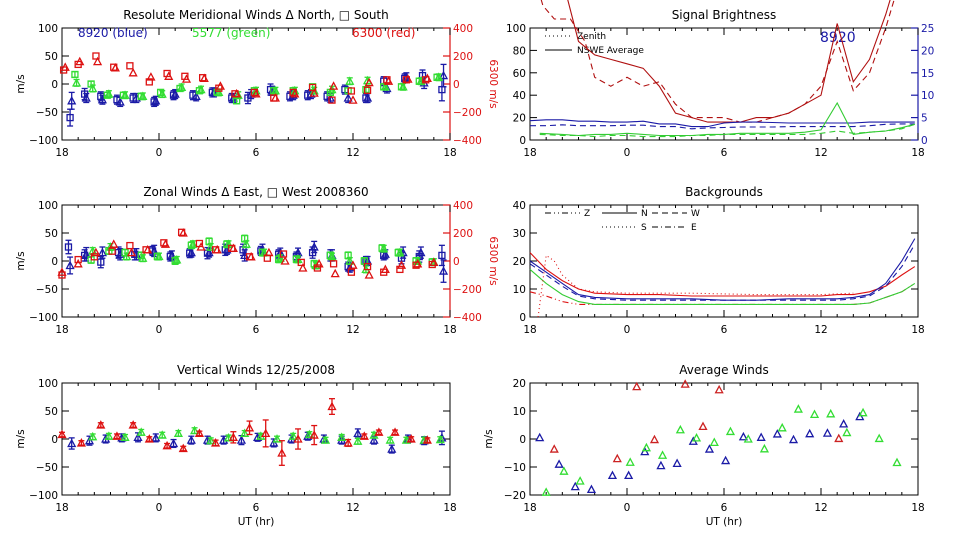 The height and width of the screenshot is (540, 960). What do you see at coordinates (489, 438) in the screenshot?
I see `y-axis-label: m/s` at bounding box center [489, 438].